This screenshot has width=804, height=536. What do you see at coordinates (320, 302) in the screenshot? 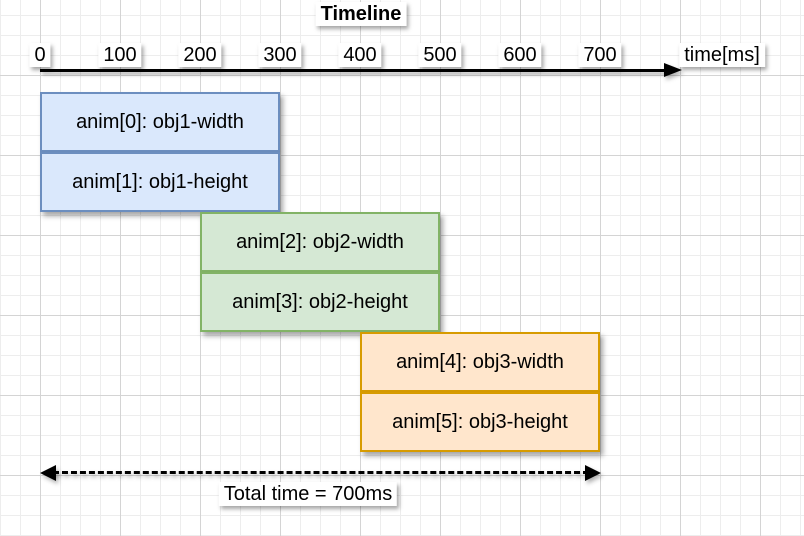
I see `bar-anim-3: anim[3]: obj2-height` at bounding box center [320, 302].